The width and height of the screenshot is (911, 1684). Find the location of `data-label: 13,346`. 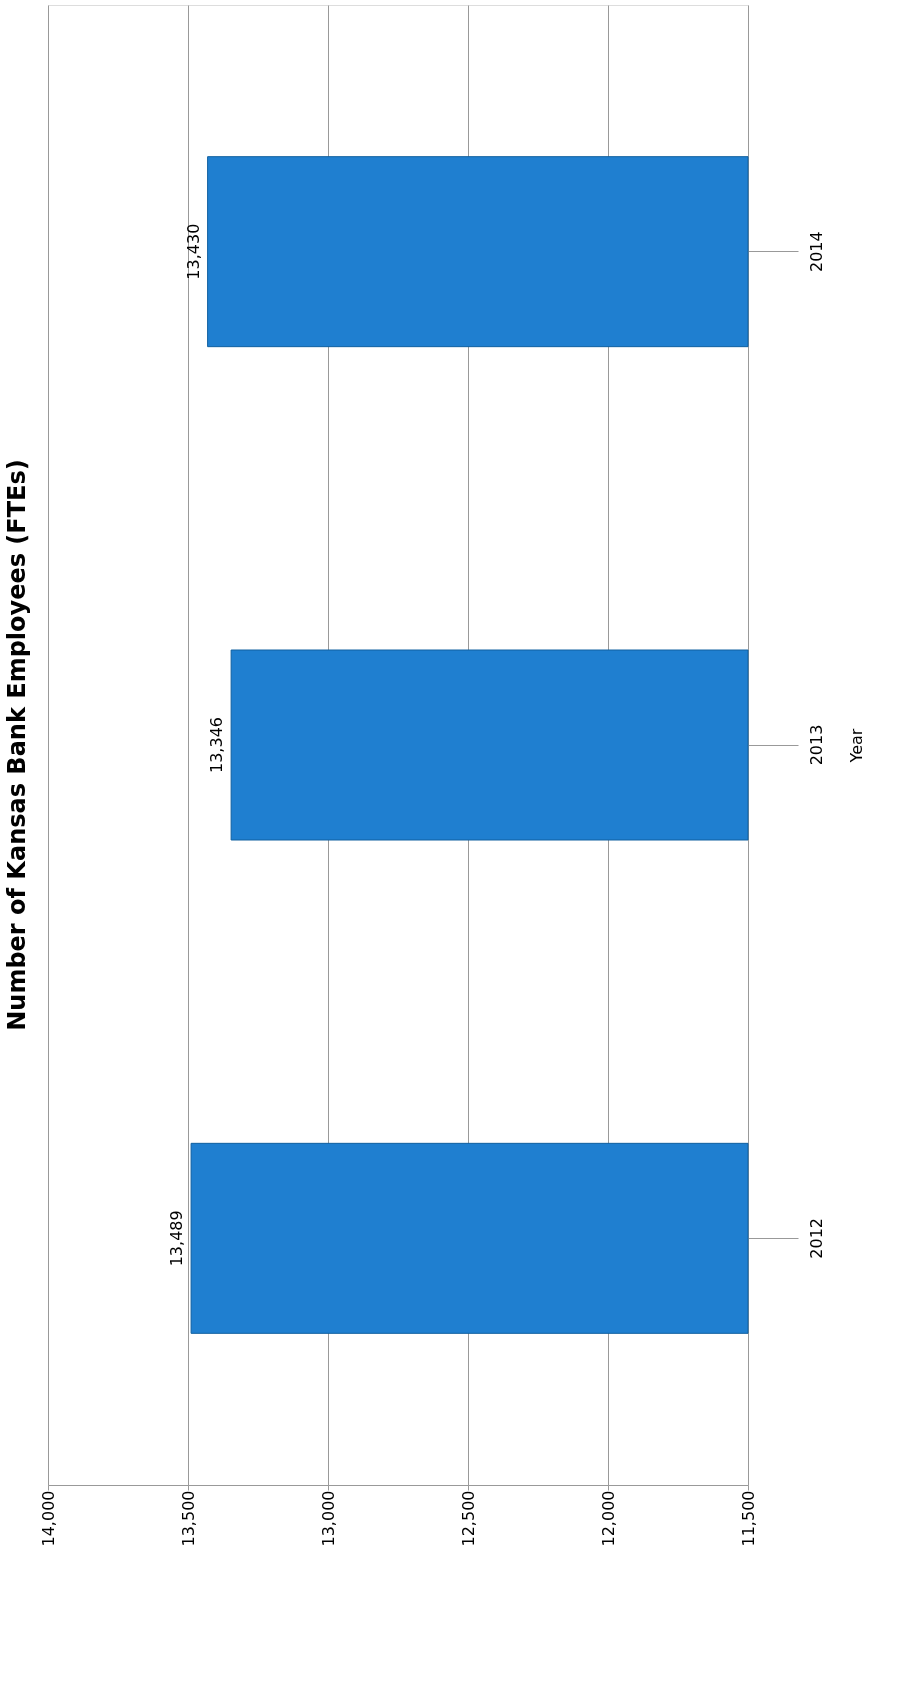

data-label: 13,346 is located at coordinates (217, 745).